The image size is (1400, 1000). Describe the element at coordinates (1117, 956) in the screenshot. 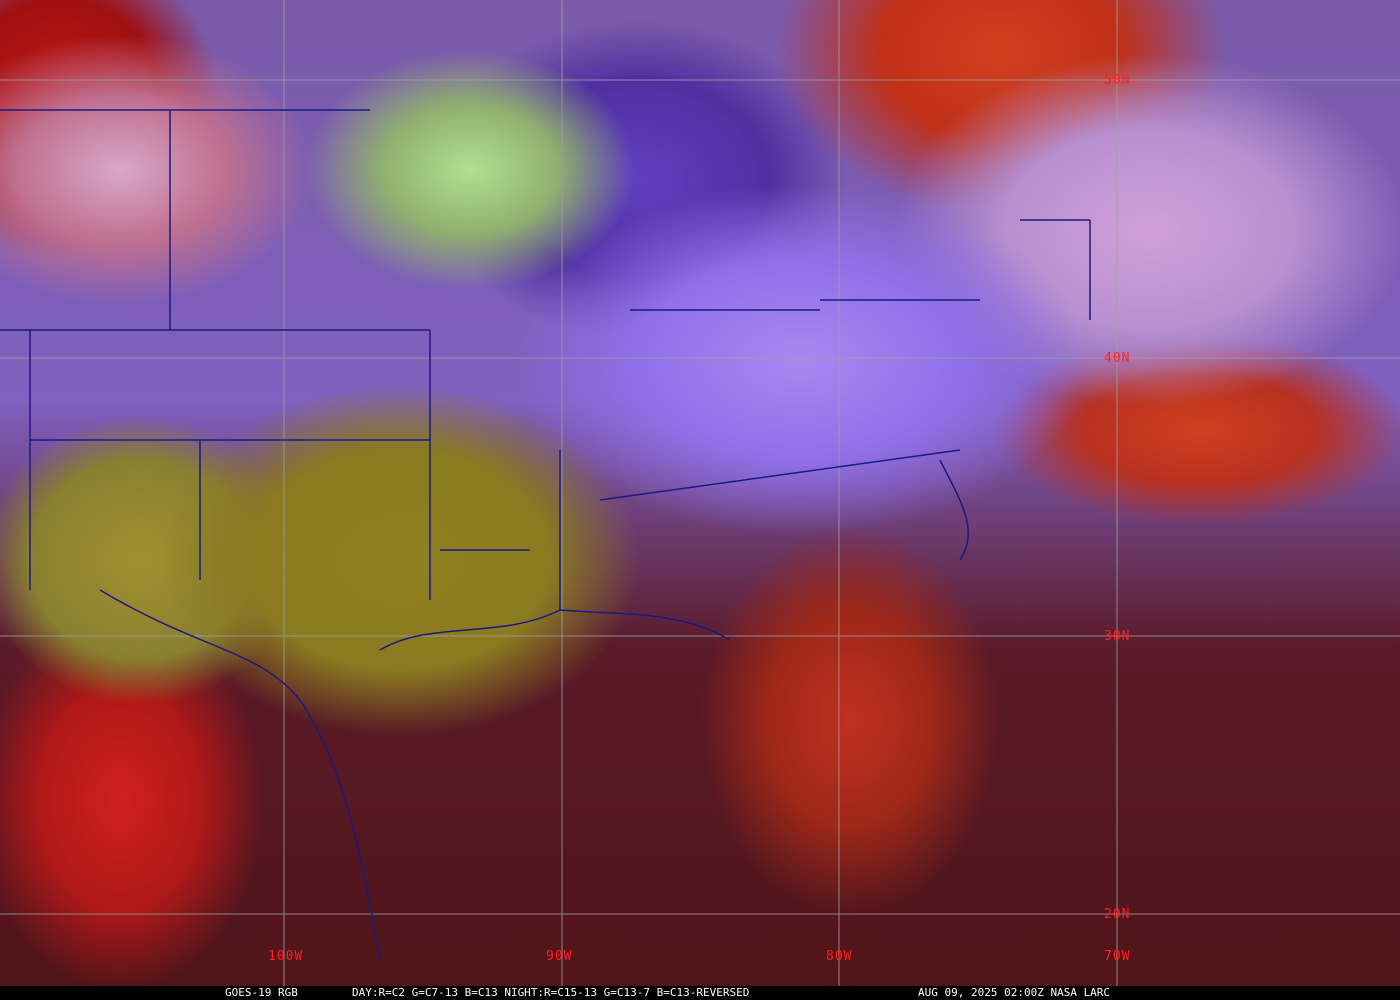

I see `lon-label-70w: 70W` at that location.